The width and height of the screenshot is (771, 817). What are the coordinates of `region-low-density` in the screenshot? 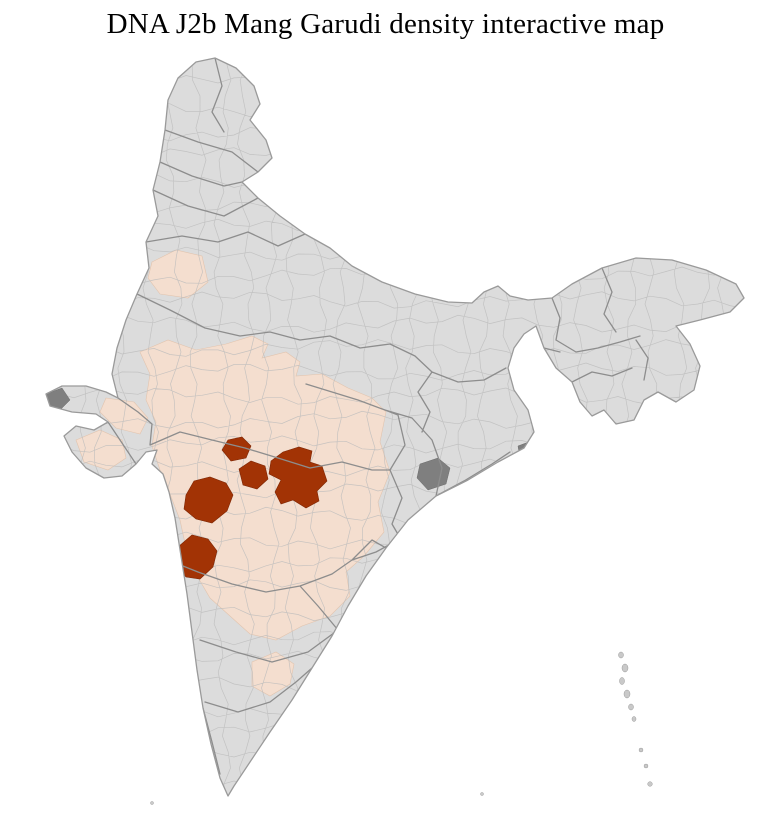 It's located at (101, 450).